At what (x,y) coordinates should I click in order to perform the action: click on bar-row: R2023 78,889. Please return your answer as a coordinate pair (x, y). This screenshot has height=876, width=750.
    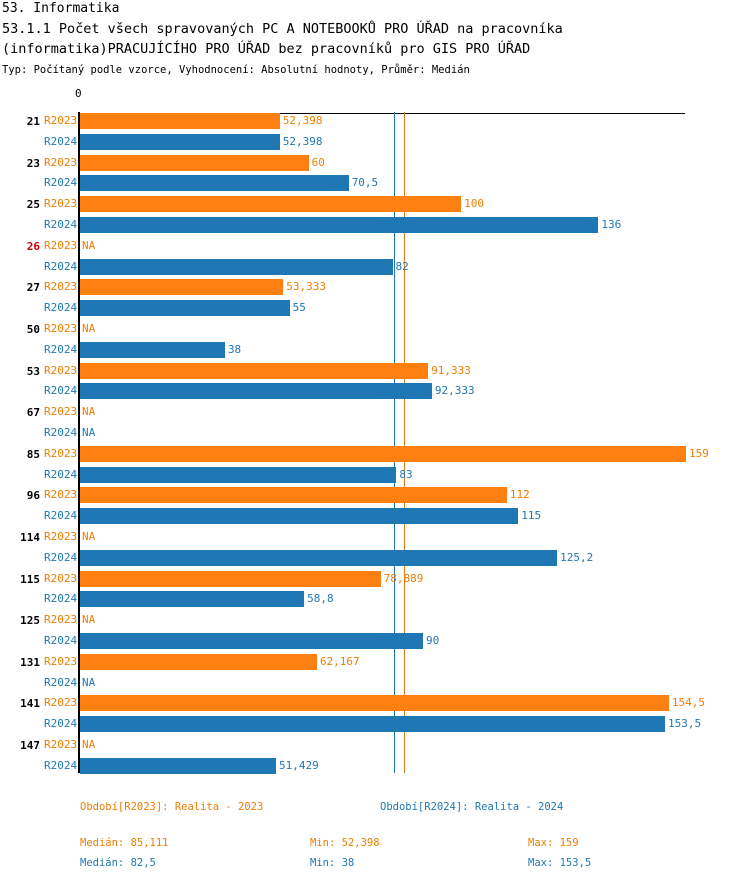
    Looking at the image, I should click on (375, 579).